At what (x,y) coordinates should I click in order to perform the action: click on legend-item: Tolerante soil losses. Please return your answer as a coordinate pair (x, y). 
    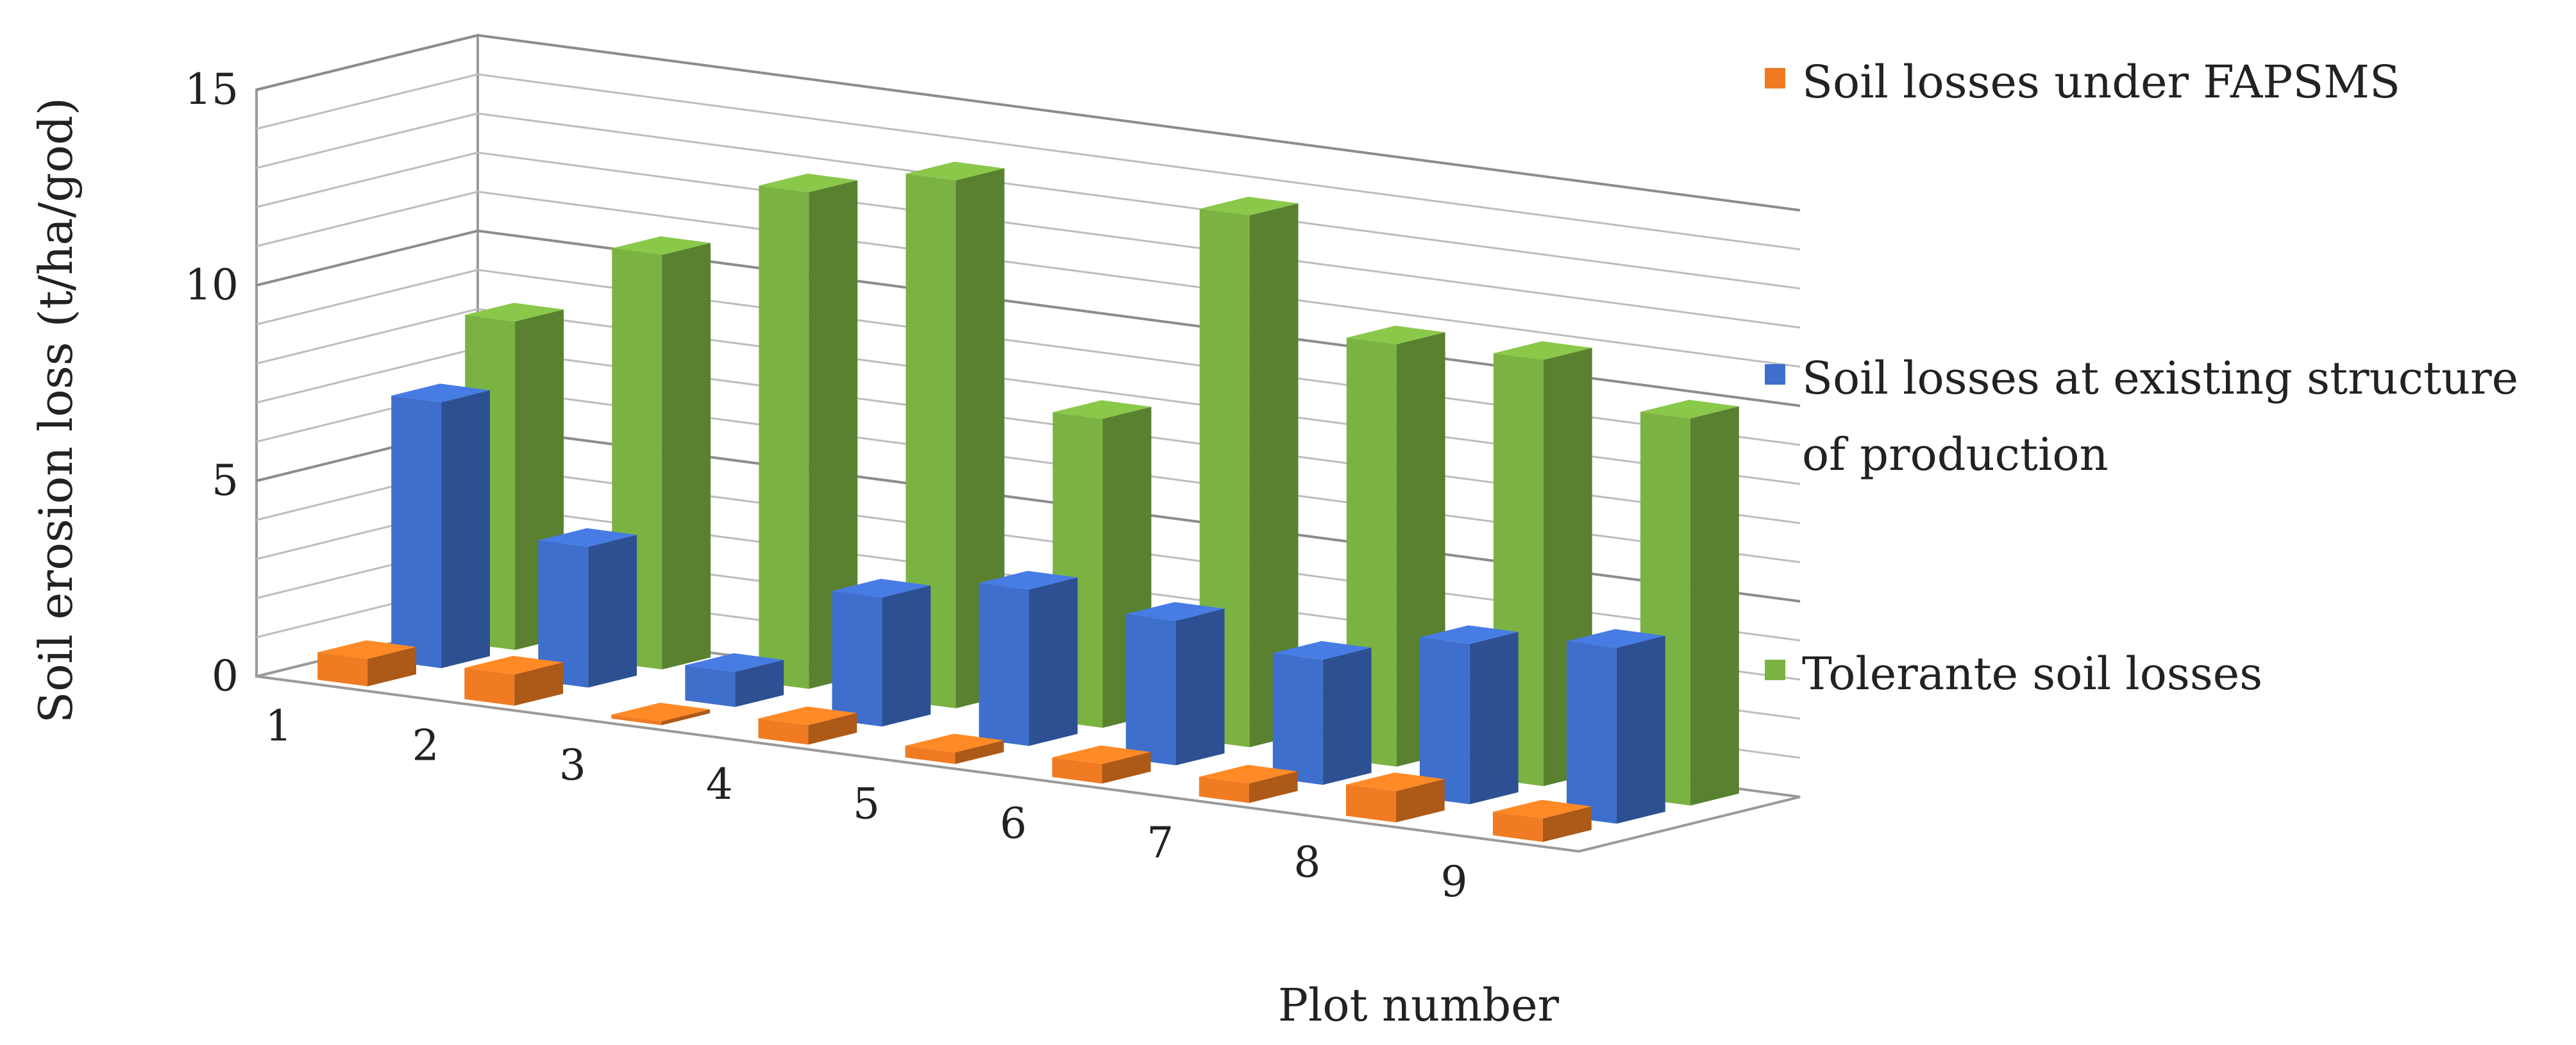
    Looking at the image, I should click on (2013, 674).